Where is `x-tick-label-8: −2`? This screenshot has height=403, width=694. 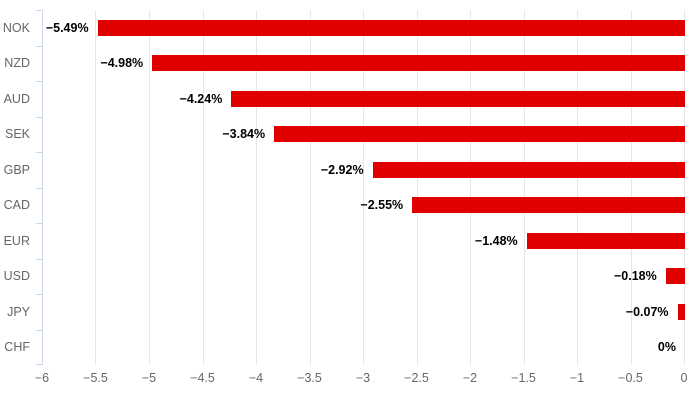
x-tick-label-8: −2 is located at coordinates (470, 378).